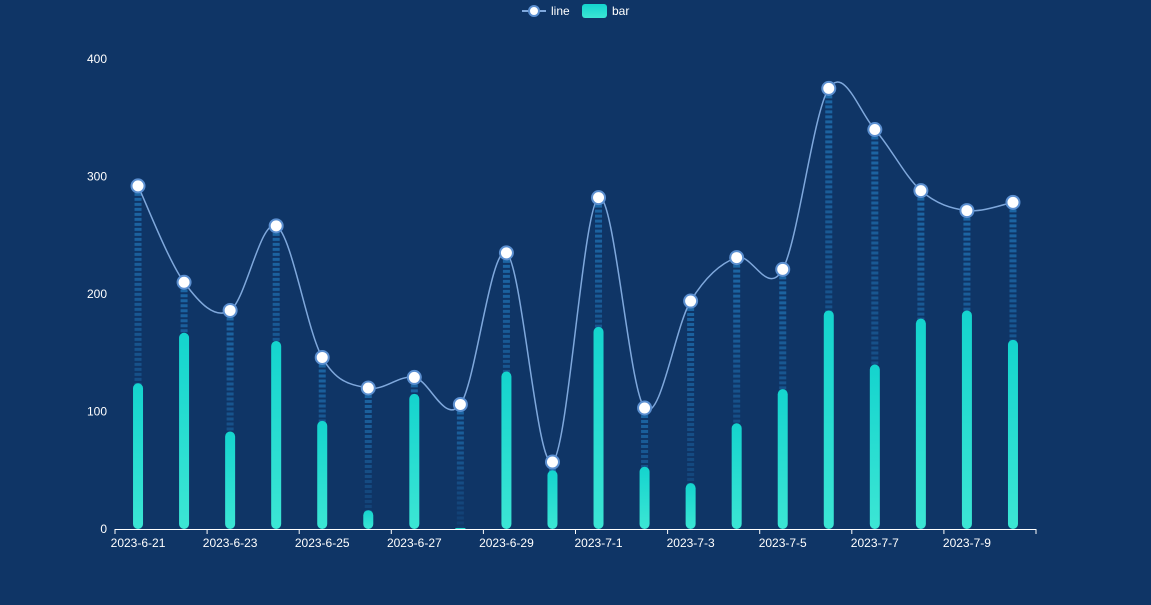 The image size is (1151, 605). Describe the element at coordinates (546, 11) in the screenshot. I see `legend-item-line: line` at that location.